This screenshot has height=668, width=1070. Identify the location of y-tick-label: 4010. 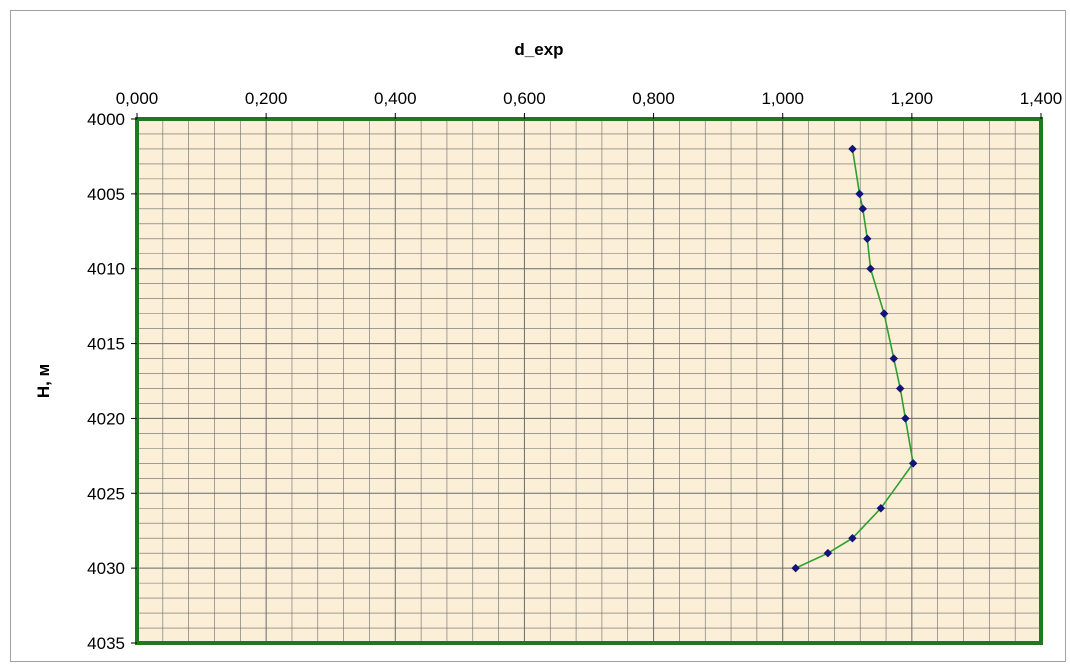
(106, 269).